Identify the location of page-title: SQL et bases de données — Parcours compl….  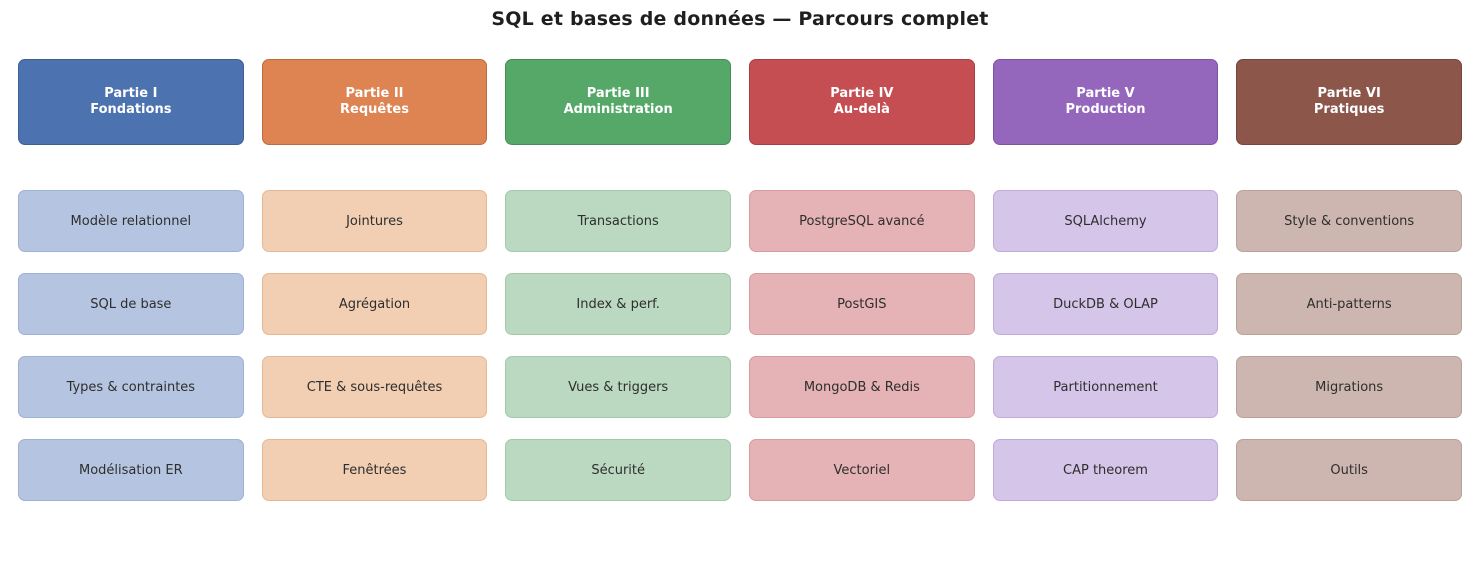
(740, 19).